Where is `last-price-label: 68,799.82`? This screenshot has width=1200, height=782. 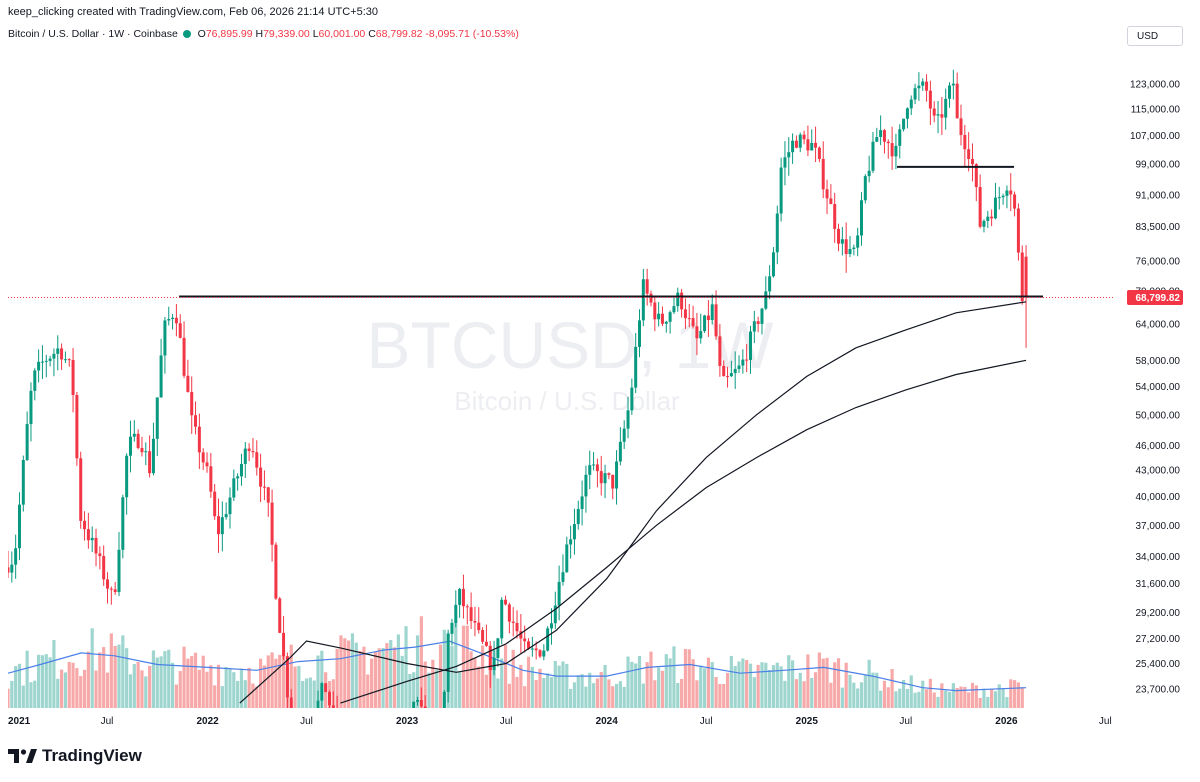
last-price-label: 68,799.82 is located at coordinates (1158, 298).